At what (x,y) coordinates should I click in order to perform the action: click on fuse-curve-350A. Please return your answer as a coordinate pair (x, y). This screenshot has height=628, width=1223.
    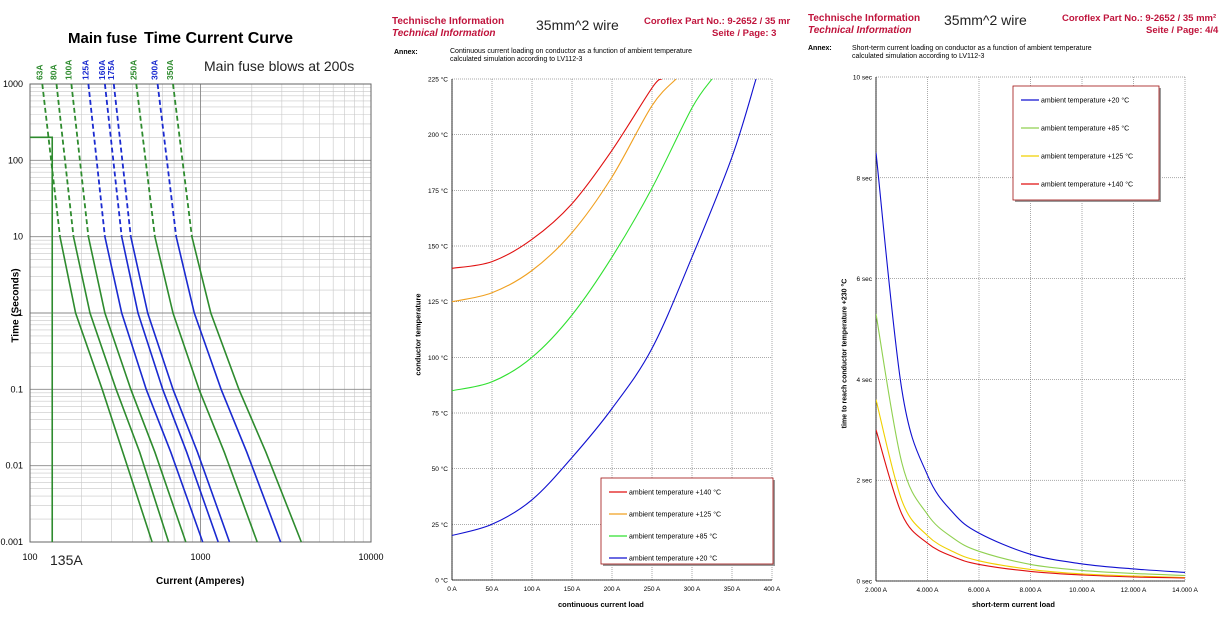
    Looking at the image, I should click on (247, 389).